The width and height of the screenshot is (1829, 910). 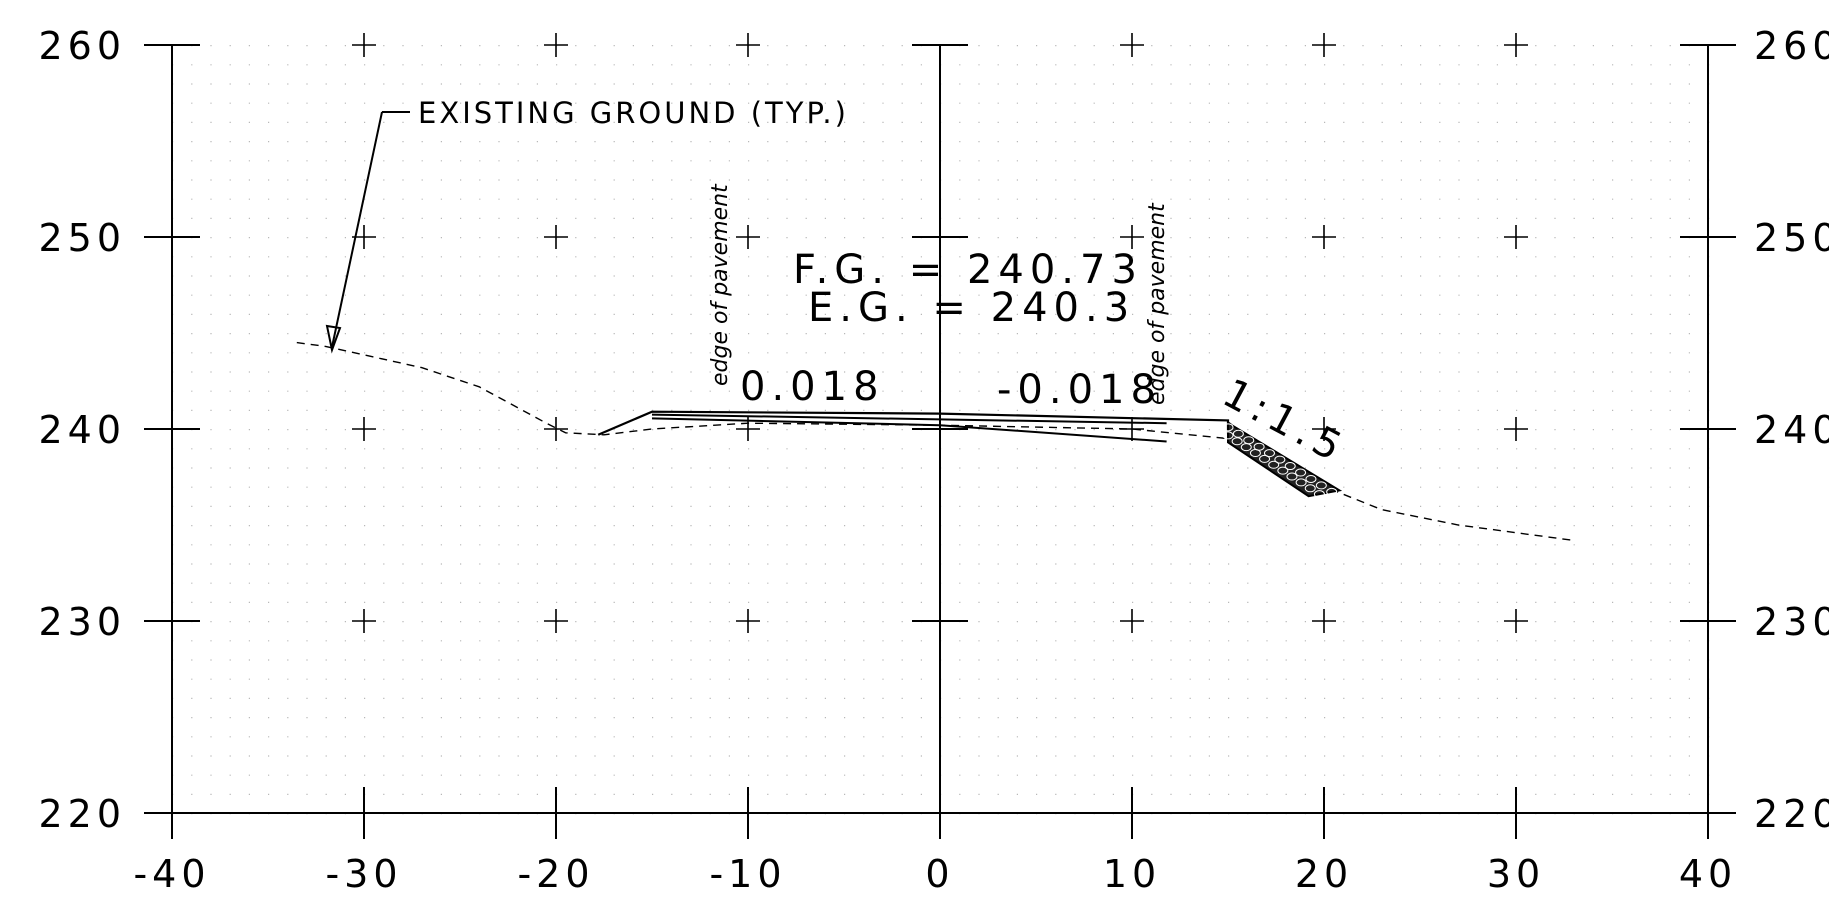 I want to click on y-tick-label-right: 240, so click(x=1791, y=430).